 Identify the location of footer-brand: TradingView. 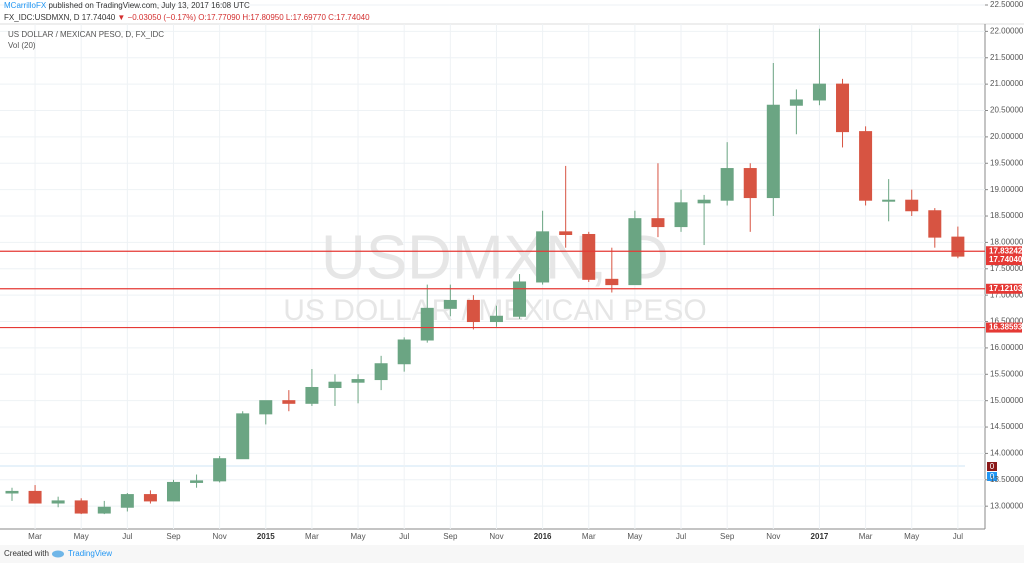
(90, 553).